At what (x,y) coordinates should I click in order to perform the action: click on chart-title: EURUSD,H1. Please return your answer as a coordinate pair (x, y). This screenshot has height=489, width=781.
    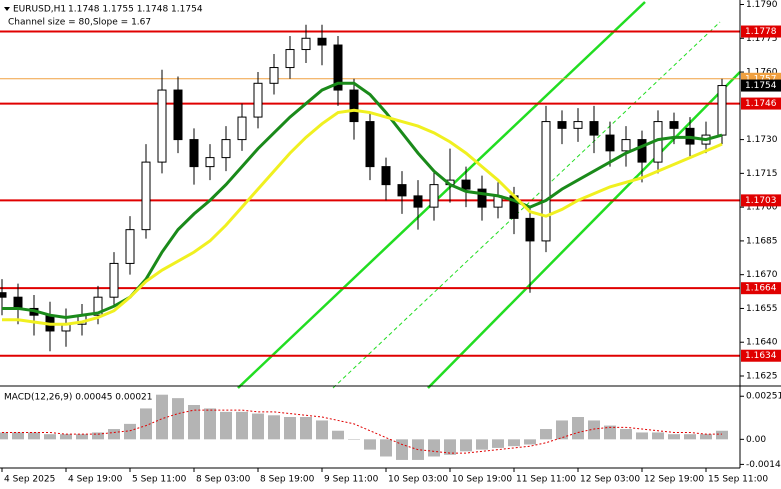
    Looking at the image, I should click on (39, 10).